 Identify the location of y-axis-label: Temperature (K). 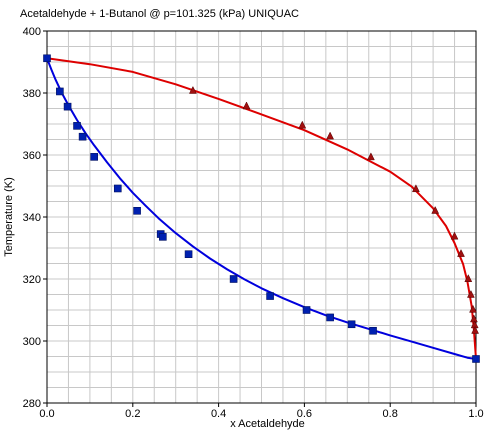
(9, 216).